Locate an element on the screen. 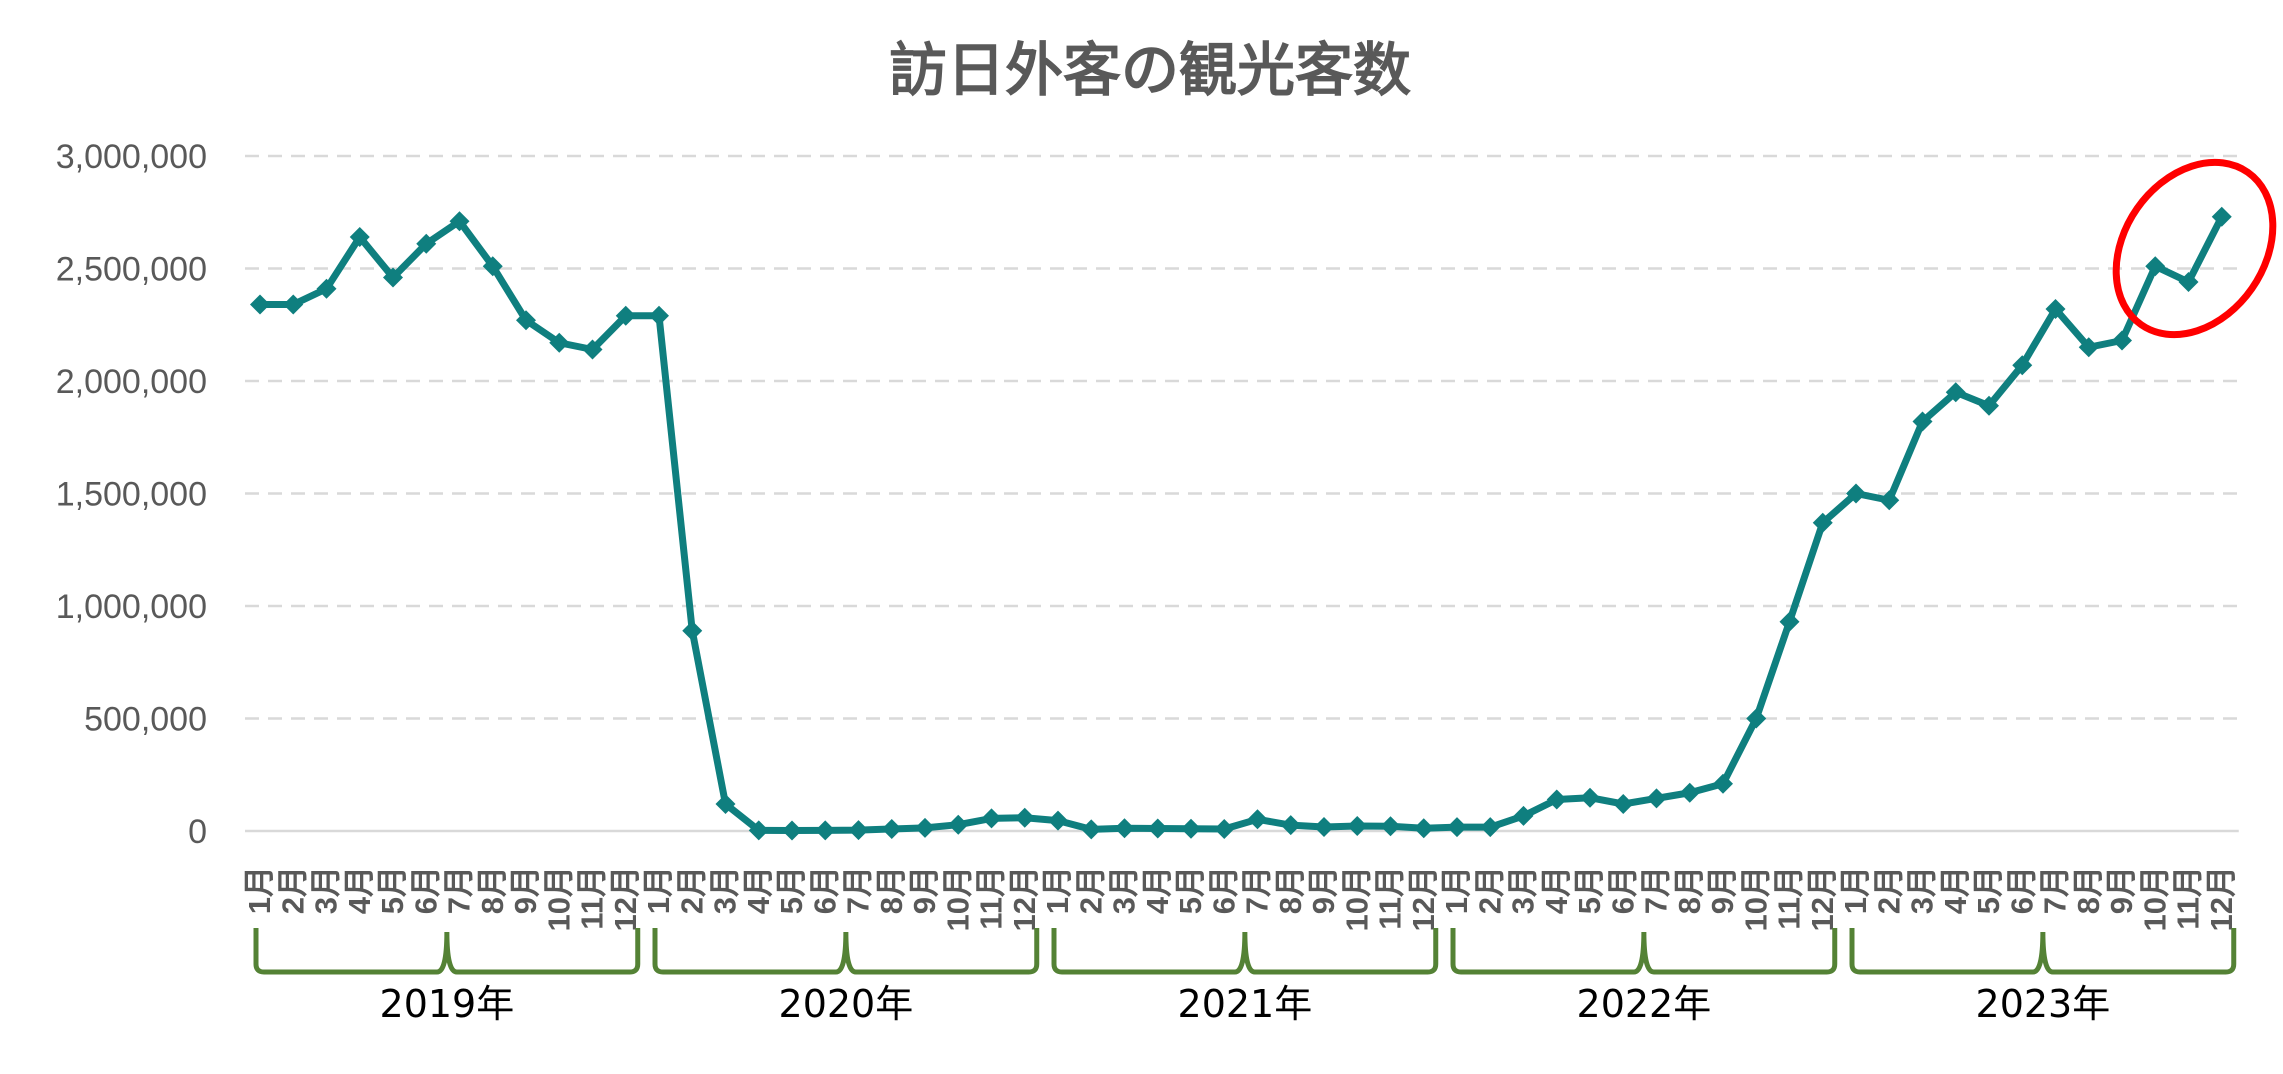 Image resolution: width=2283 pixels, height=1074 pixels. year-label: 2022年 is located at coordinates (1644, 1004).